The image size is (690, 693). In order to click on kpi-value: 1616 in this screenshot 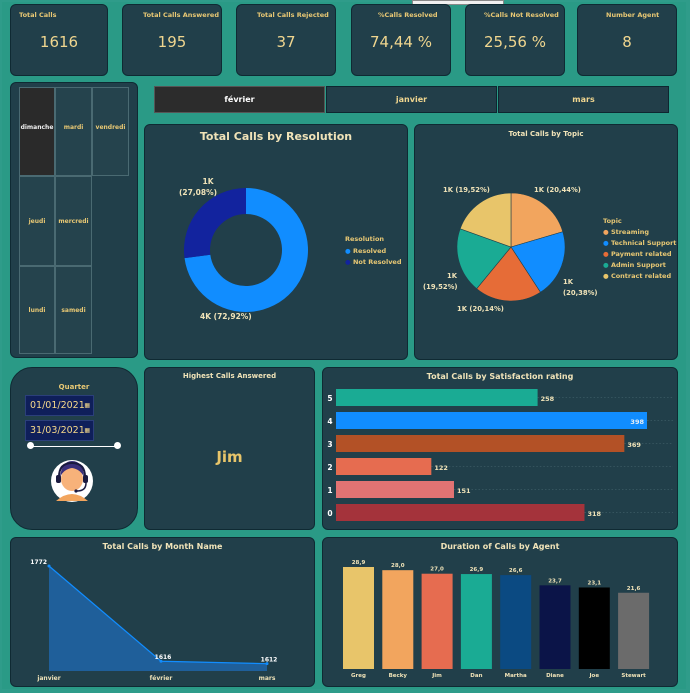, I will do `click(59, 42)`.